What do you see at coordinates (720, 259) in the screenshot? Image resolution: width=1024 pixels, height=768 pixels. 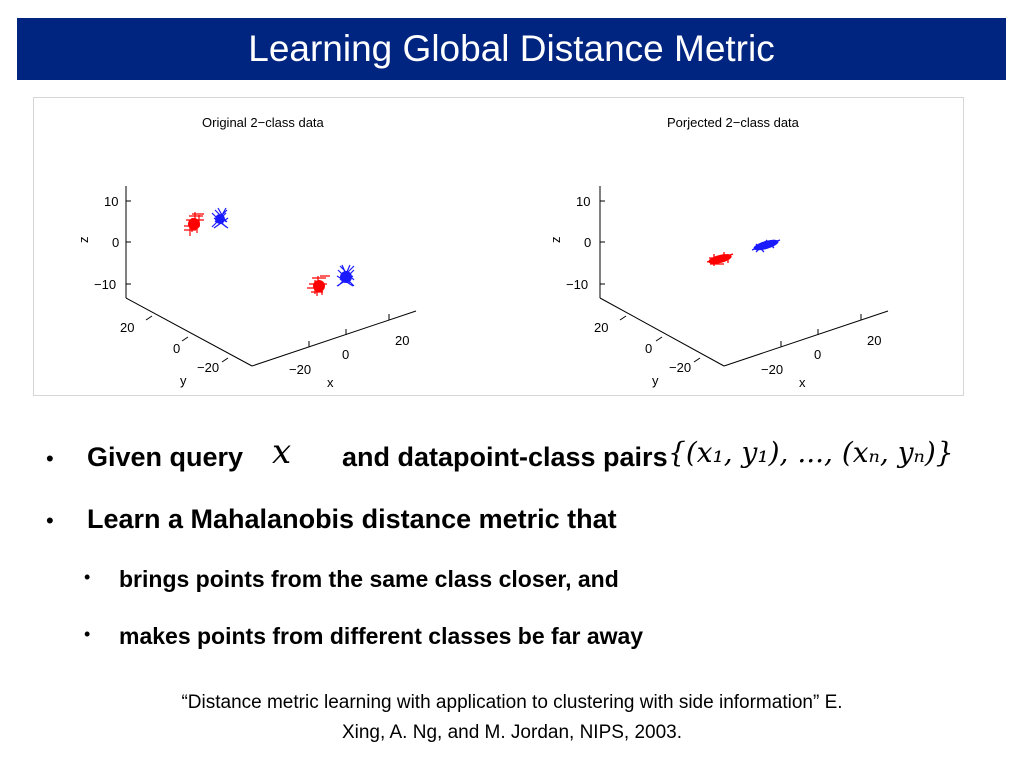 I see `cluster-red-projected` at bounding box center [720, 259].